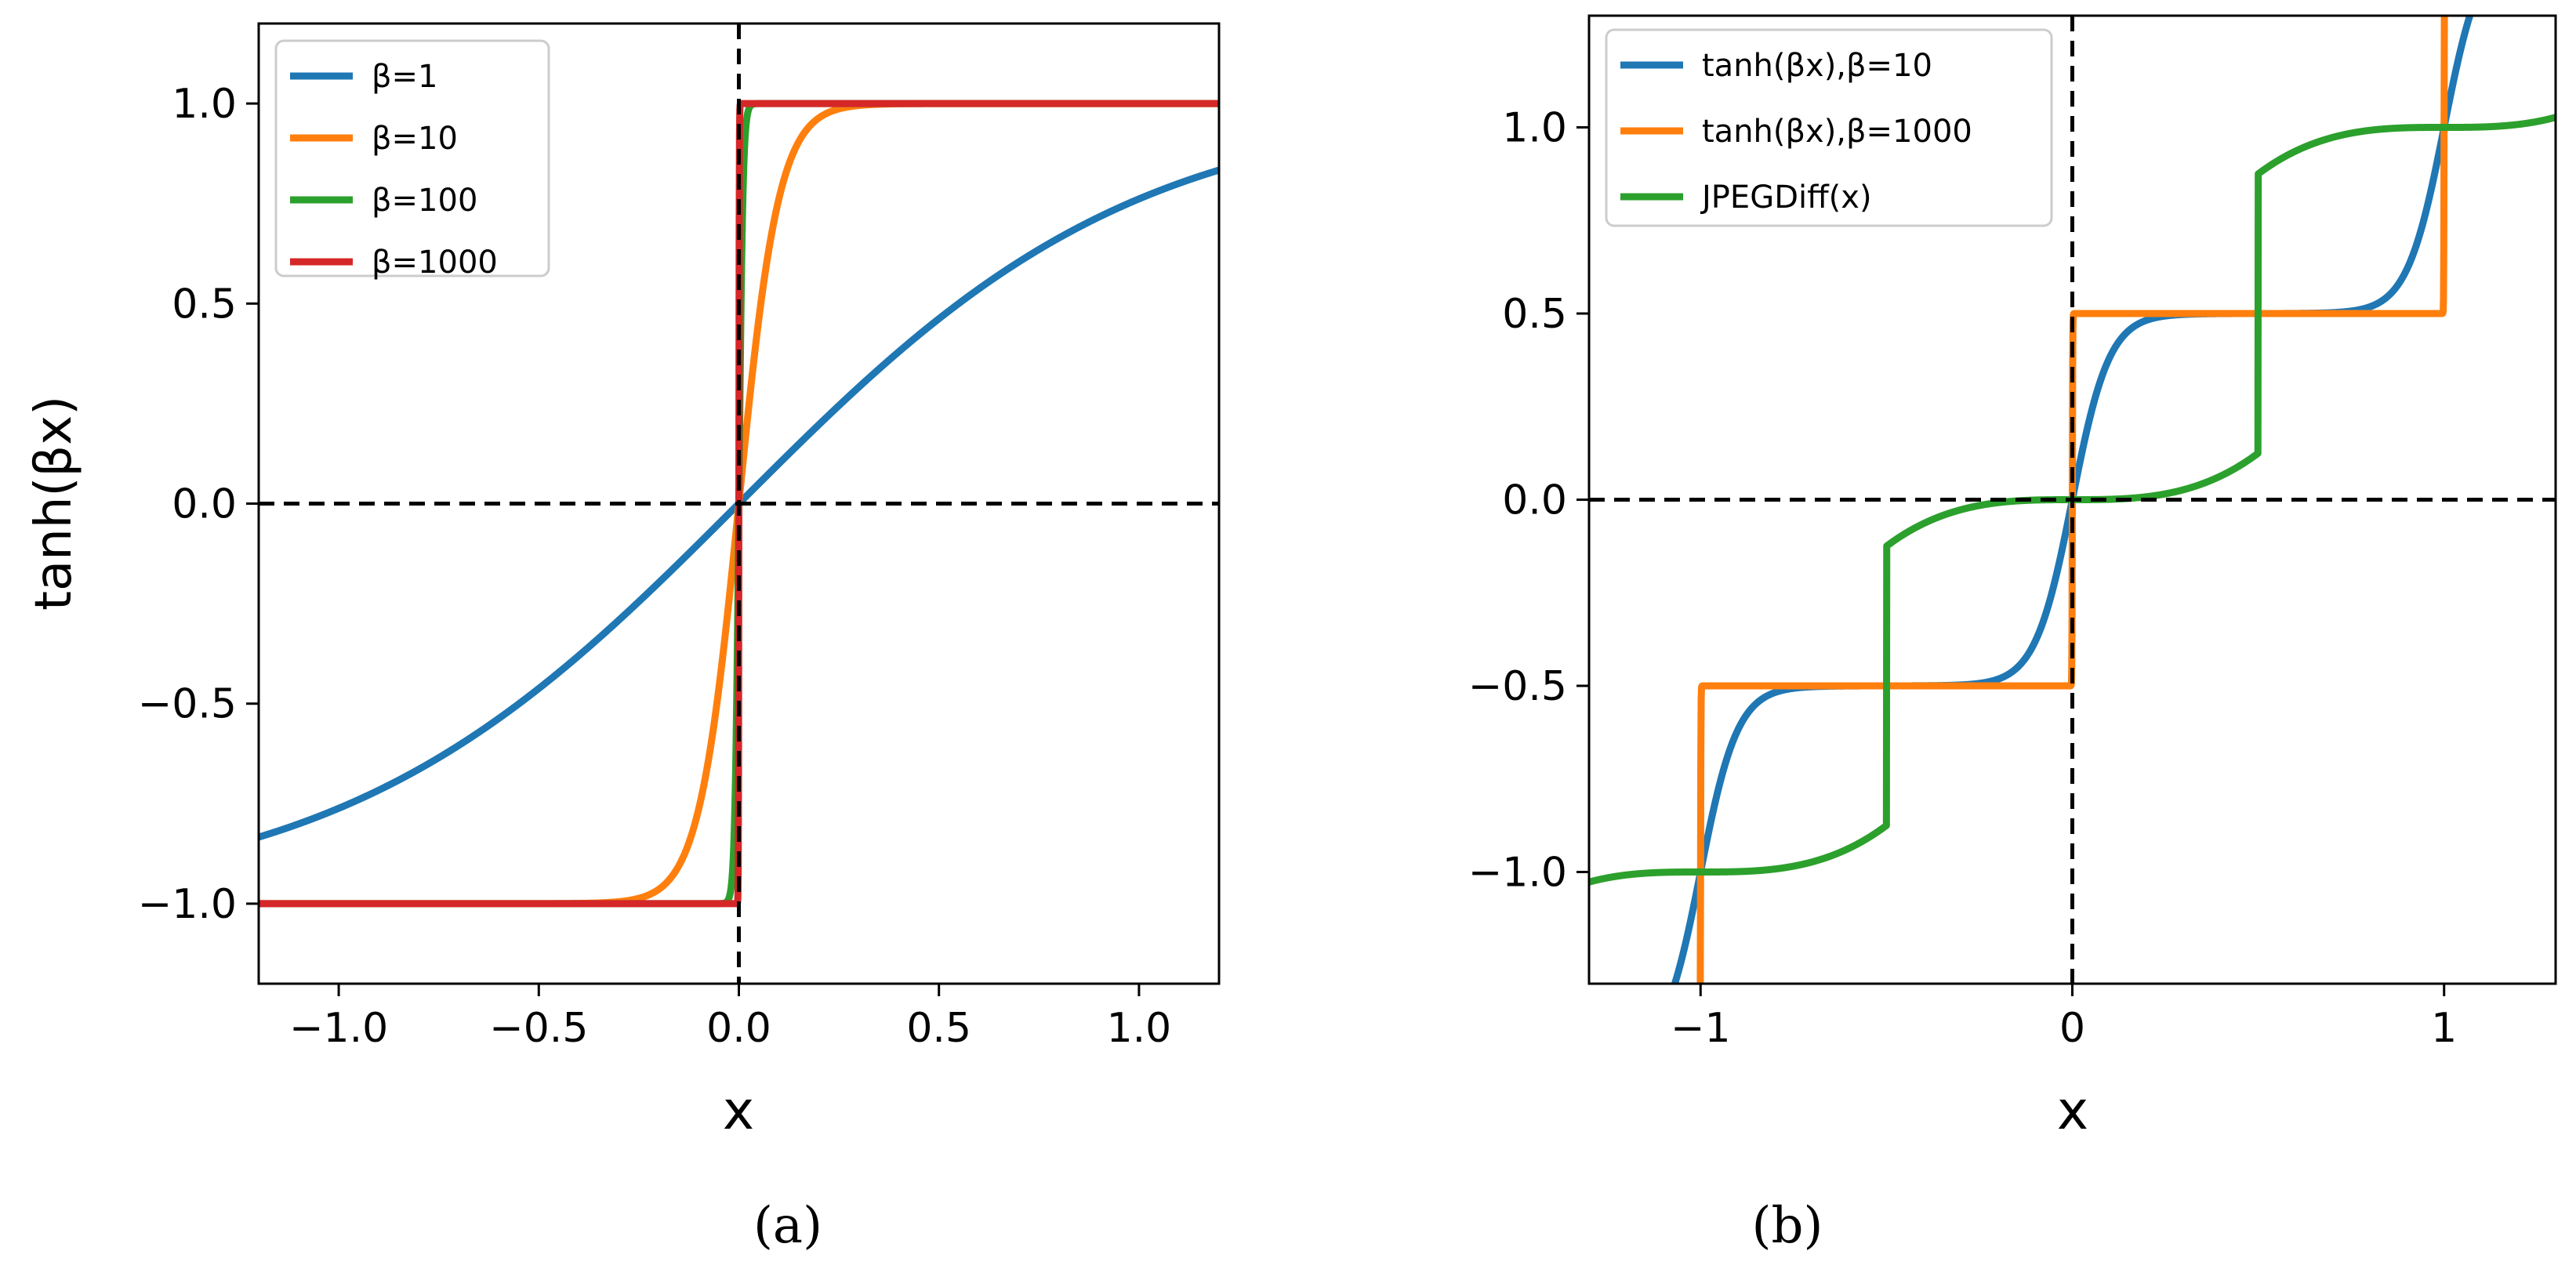  I want to click on panel-b-xlabel: x, so click(2073, 1111).